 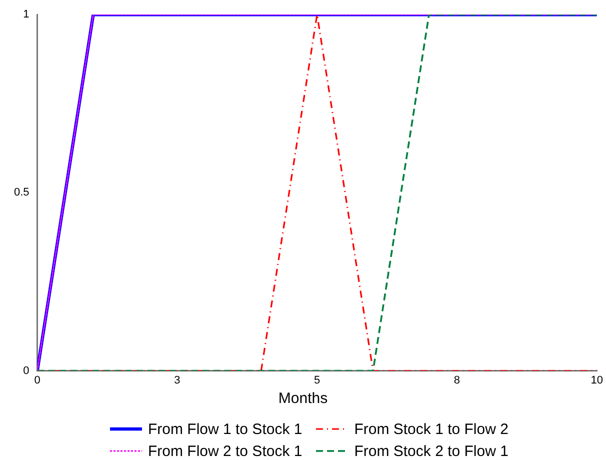 What do you see at coordinates (225, 451) in the screenshot?
I see `legend-label: From Flow 2 to Stock 1` at bounding box center [225, 451].